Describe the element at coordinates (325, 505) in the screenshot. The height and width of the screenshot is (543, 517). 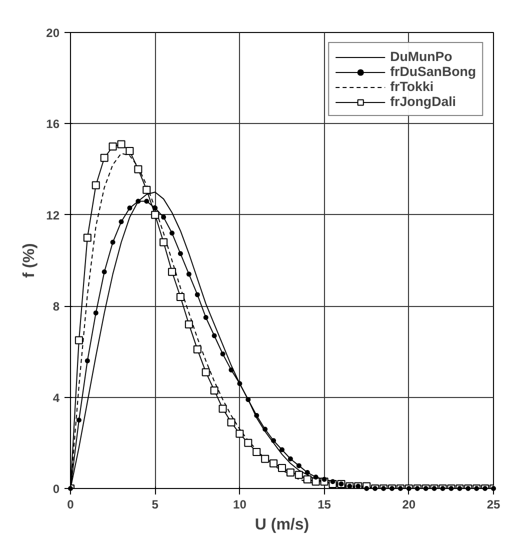
I see `x-tick-label: 15` at that location.